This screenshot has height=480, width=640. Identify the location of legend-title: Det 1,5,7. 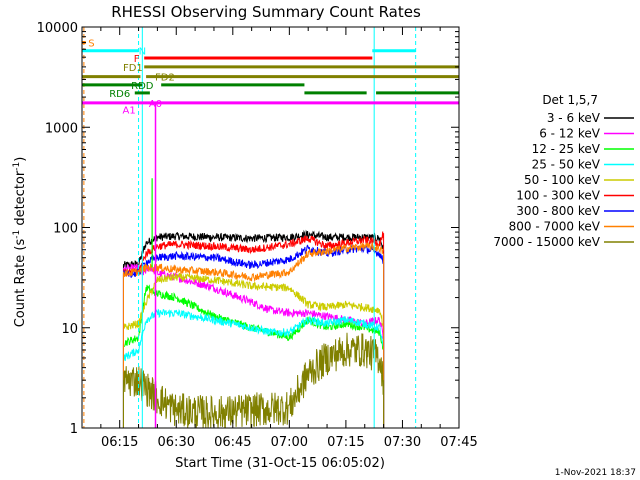
(570, 100).